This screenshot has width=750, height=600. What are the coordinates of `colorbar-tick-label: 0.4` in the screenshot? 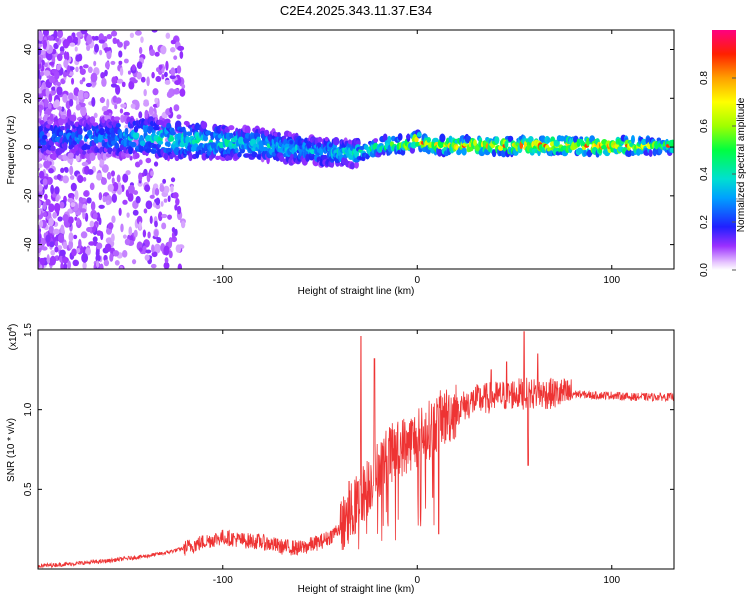 It's located at (704, 174).